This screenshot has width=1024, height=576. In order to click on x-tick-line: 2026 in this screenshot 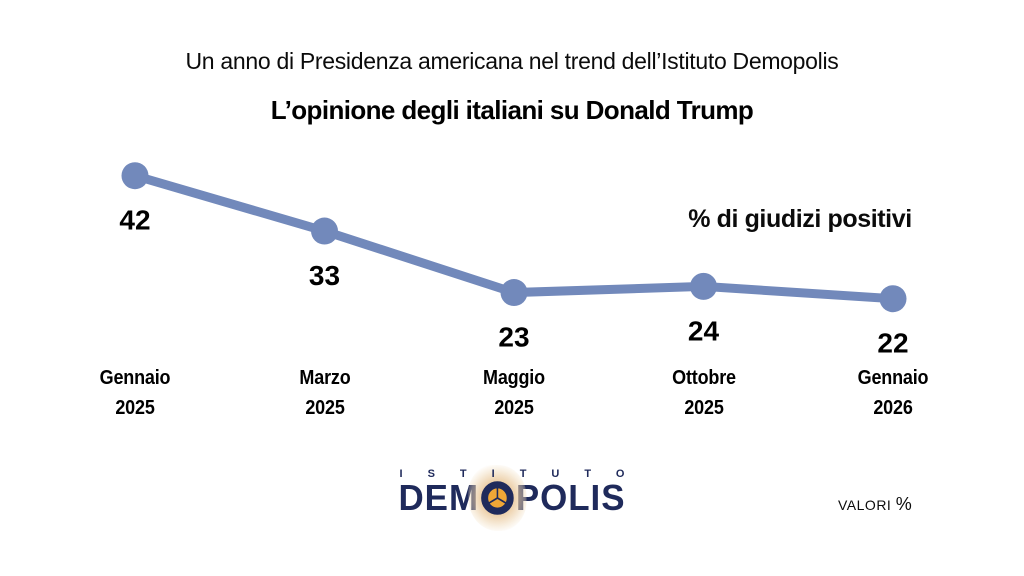, I will do `click(893, 408)`.